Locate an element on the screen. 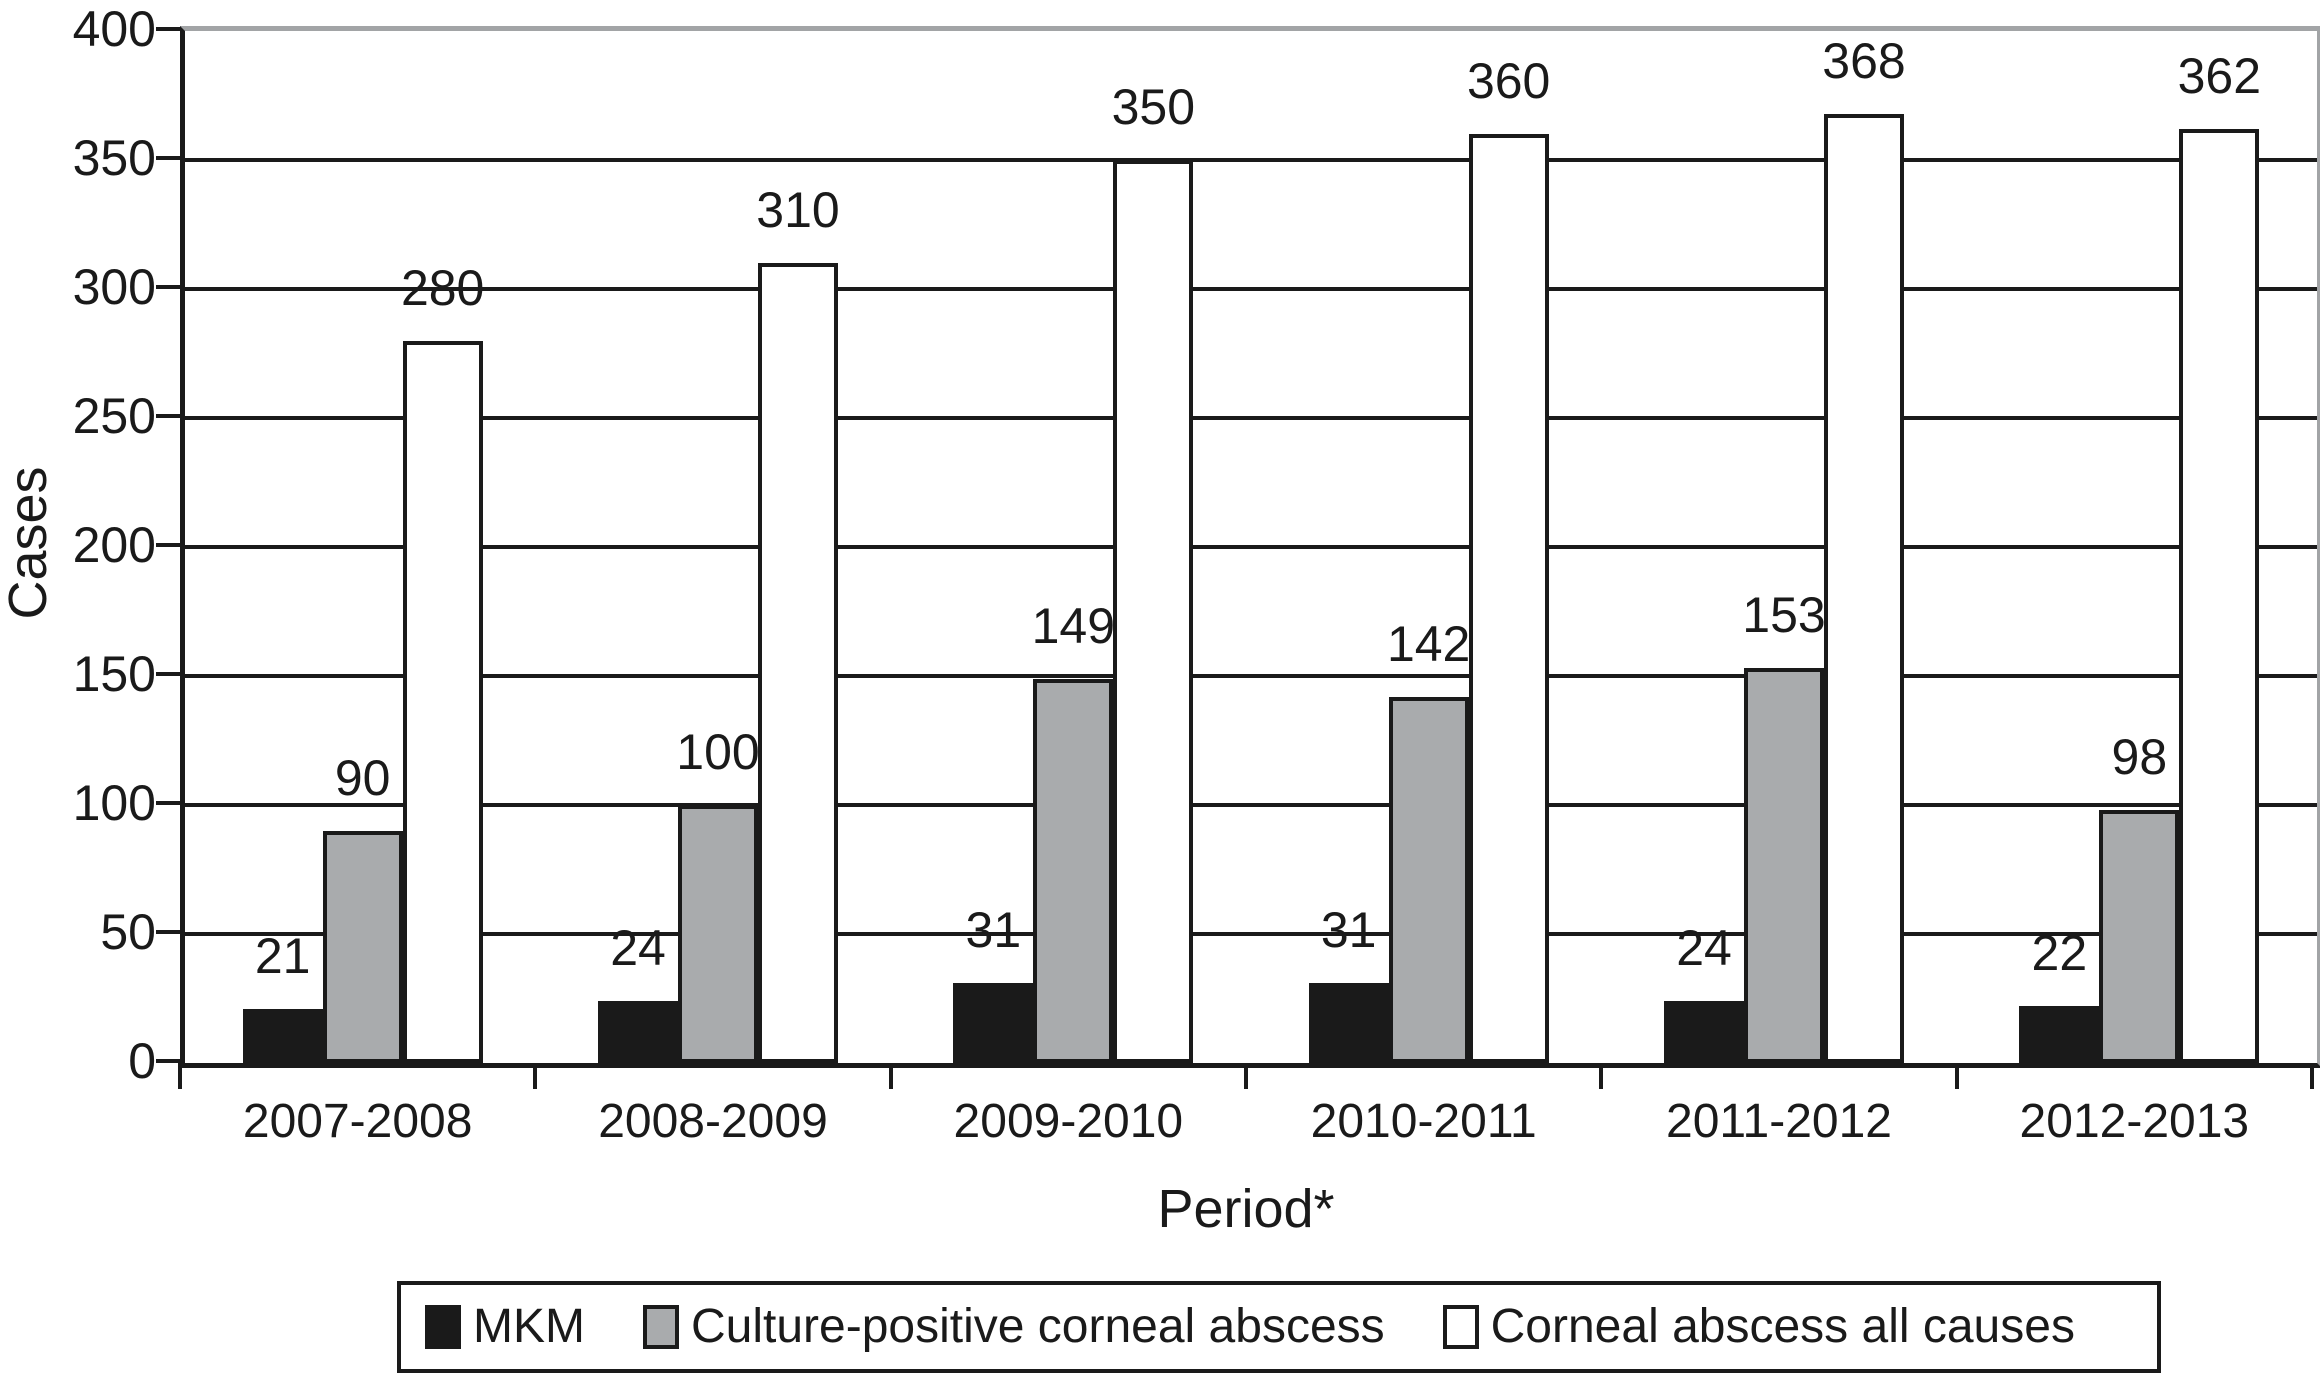 The width and height of the screenshot is (2320, 1379). y-tick-label: 300 is located at coordinates (114, 287).